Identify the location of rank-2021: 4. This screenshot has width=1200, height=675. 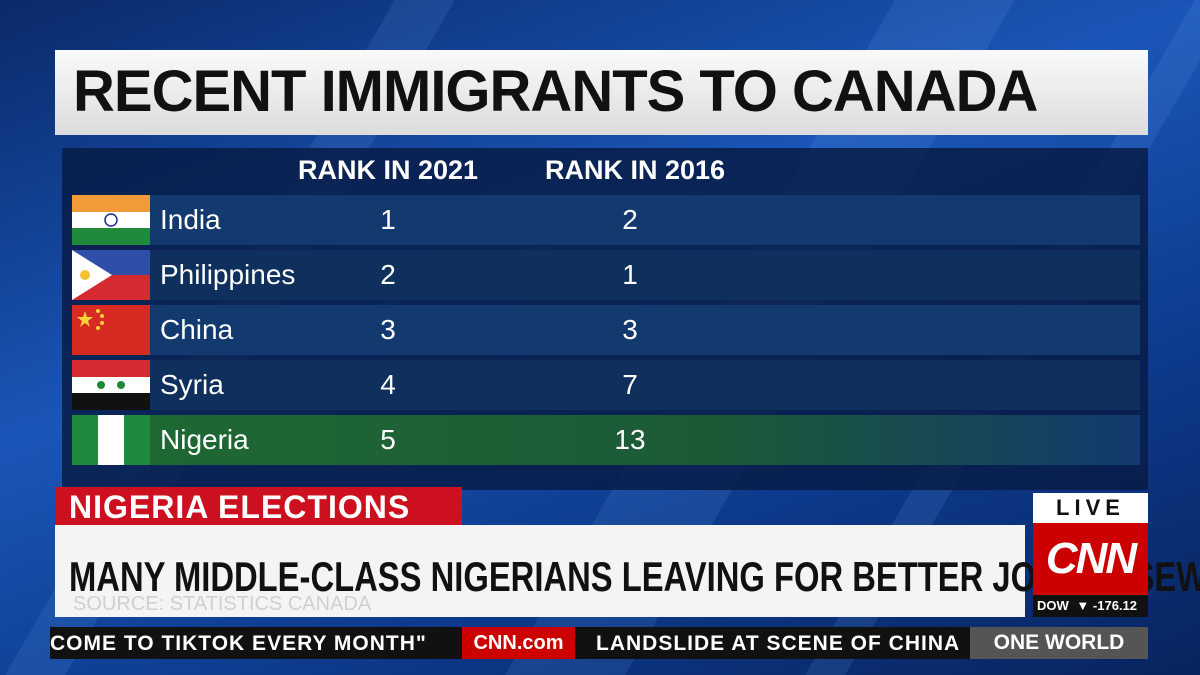
(388, 384).